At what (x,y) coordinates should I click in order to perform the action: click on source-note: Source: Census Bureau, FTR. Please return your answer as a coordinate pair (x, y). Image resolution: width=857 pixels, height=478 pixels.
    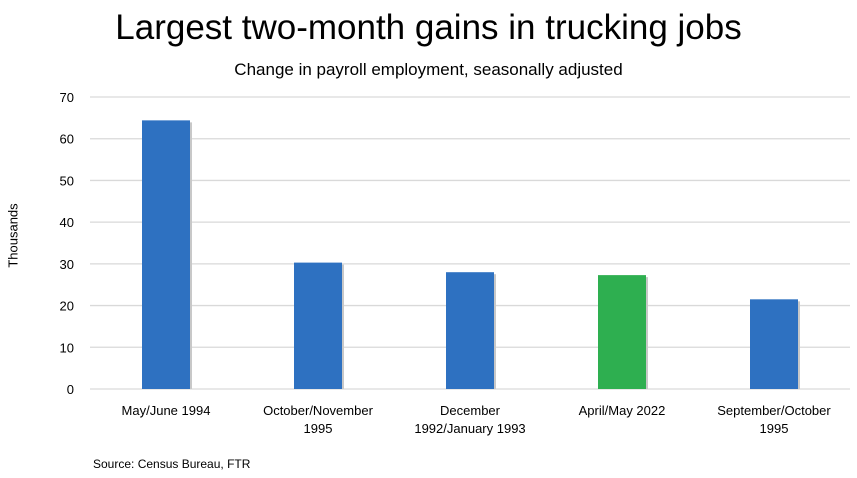
    Looking at the image, I should click on (172, 464).